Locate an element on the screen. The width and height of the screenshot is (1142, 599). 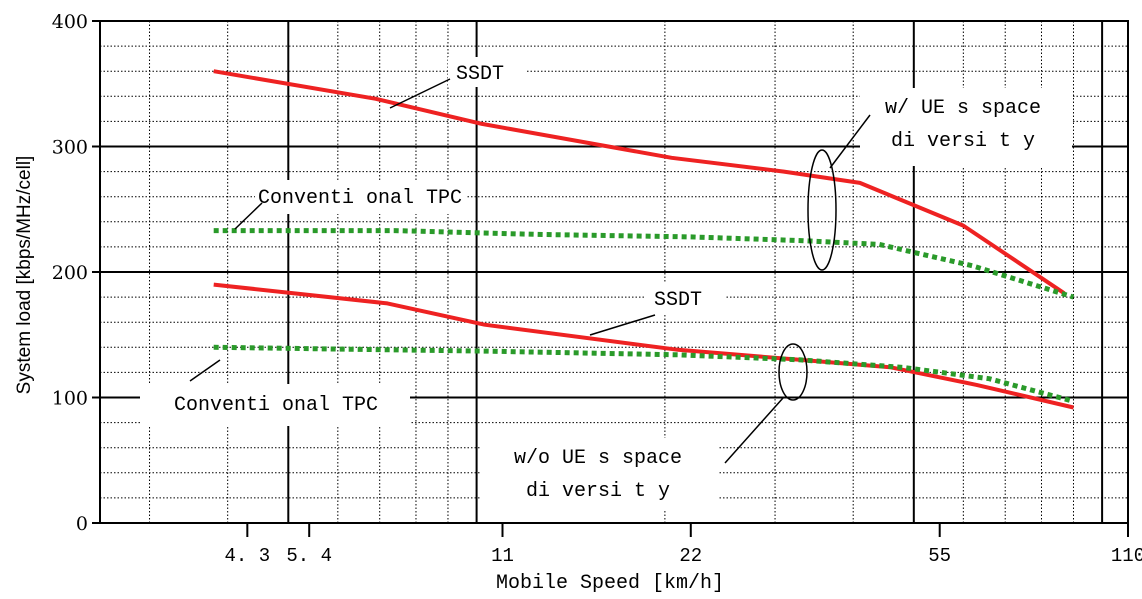
annotation-ellipse-without-ue is located at coordinates (793, 372).